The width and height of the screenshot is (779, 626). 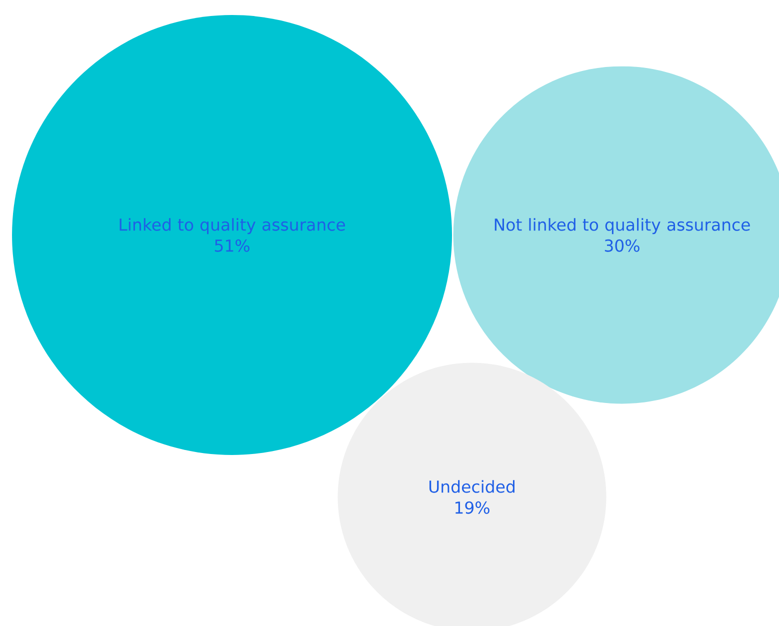 I want to click on category-label: Undecided, so click(x=471, y=486).